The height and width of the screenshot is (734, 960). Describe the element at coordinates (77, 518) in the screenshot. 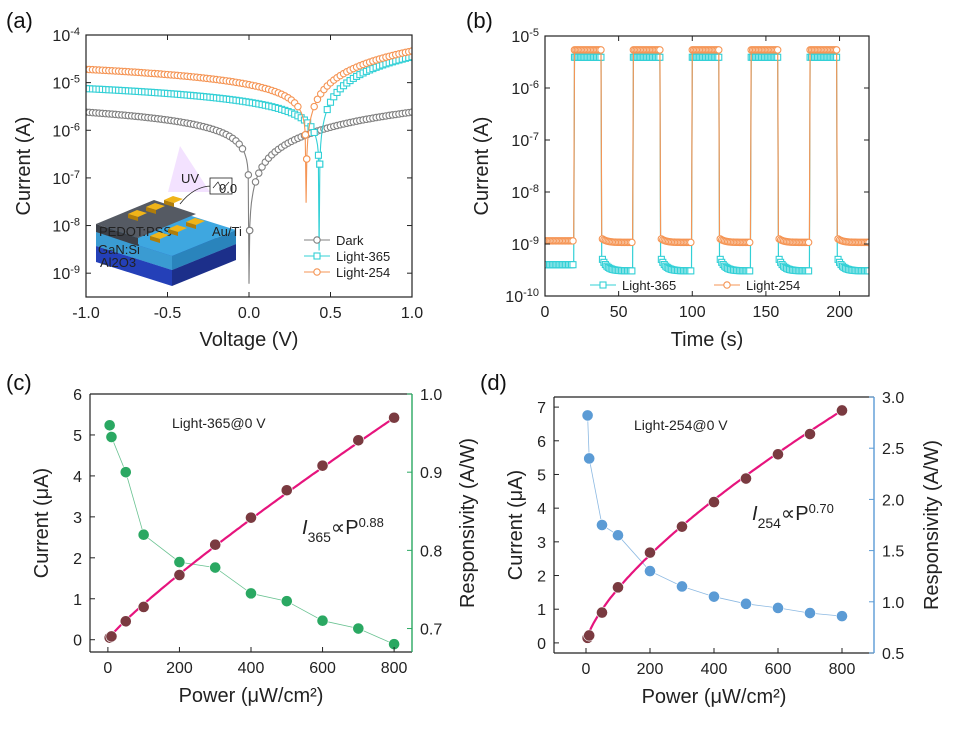

I see `y-tick-label: 3` at that location.